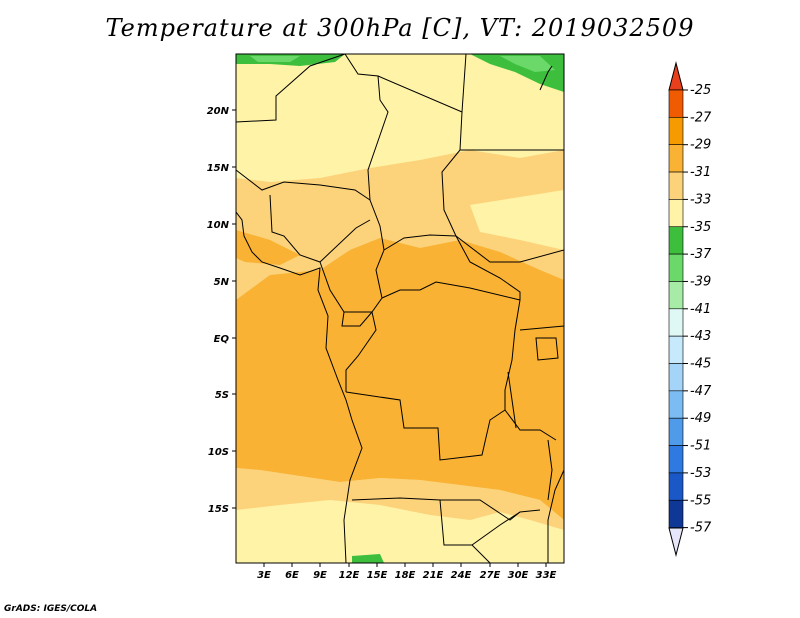 The image size is (800, 618). I want to click on lat-tick-label: 5S, so click(222, 395).